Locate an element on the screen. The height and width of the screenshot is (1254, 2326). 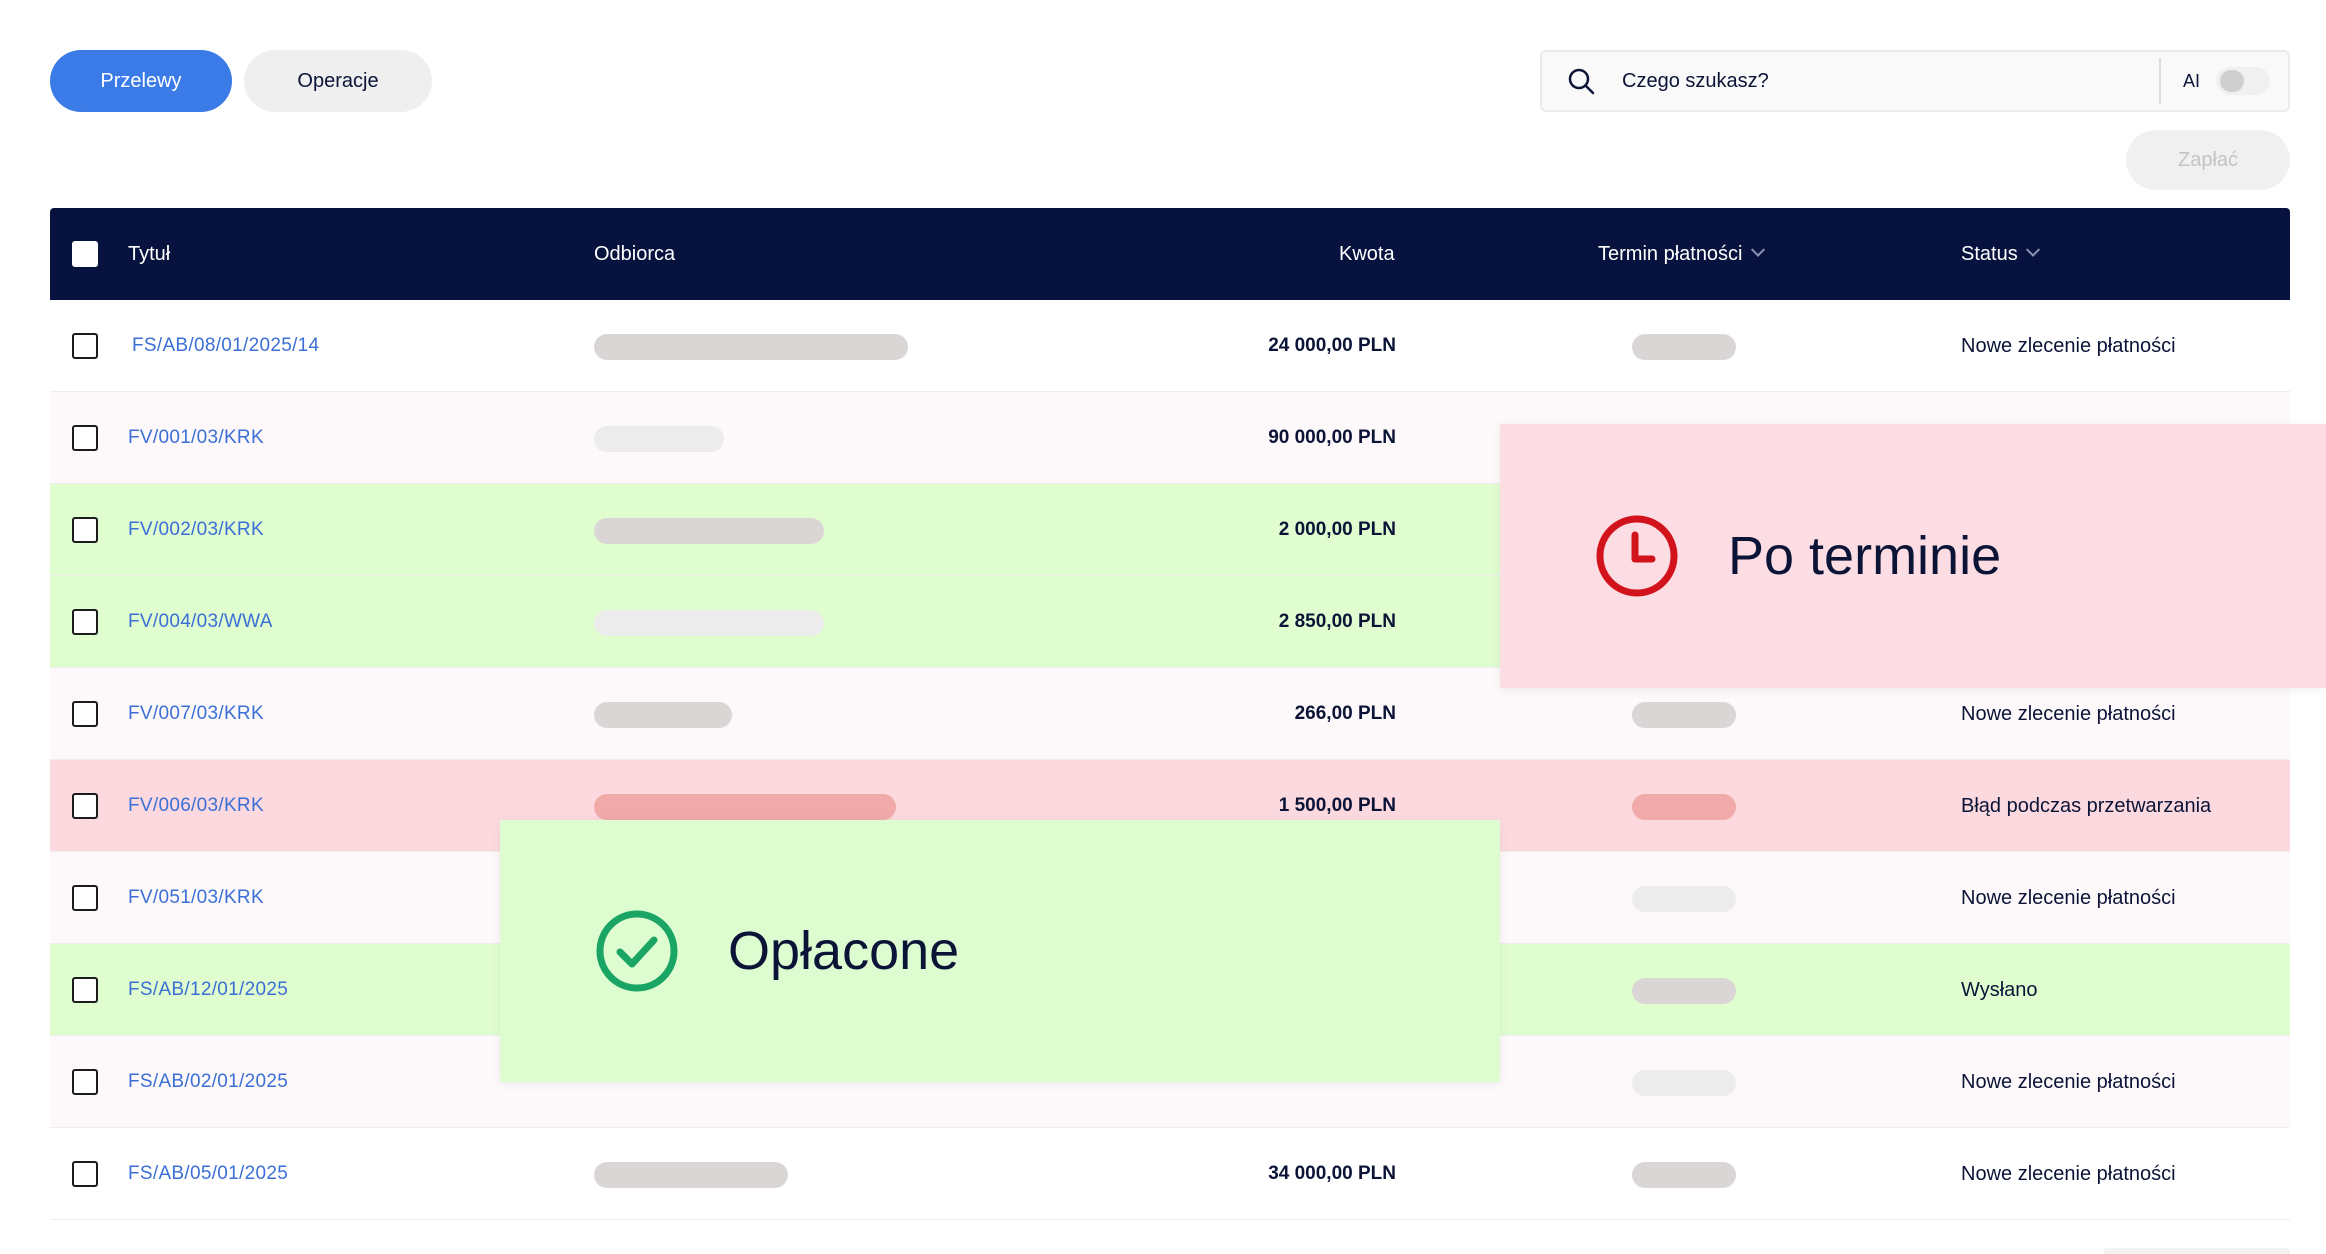
search-divider is located at coordinates (2159, 81).